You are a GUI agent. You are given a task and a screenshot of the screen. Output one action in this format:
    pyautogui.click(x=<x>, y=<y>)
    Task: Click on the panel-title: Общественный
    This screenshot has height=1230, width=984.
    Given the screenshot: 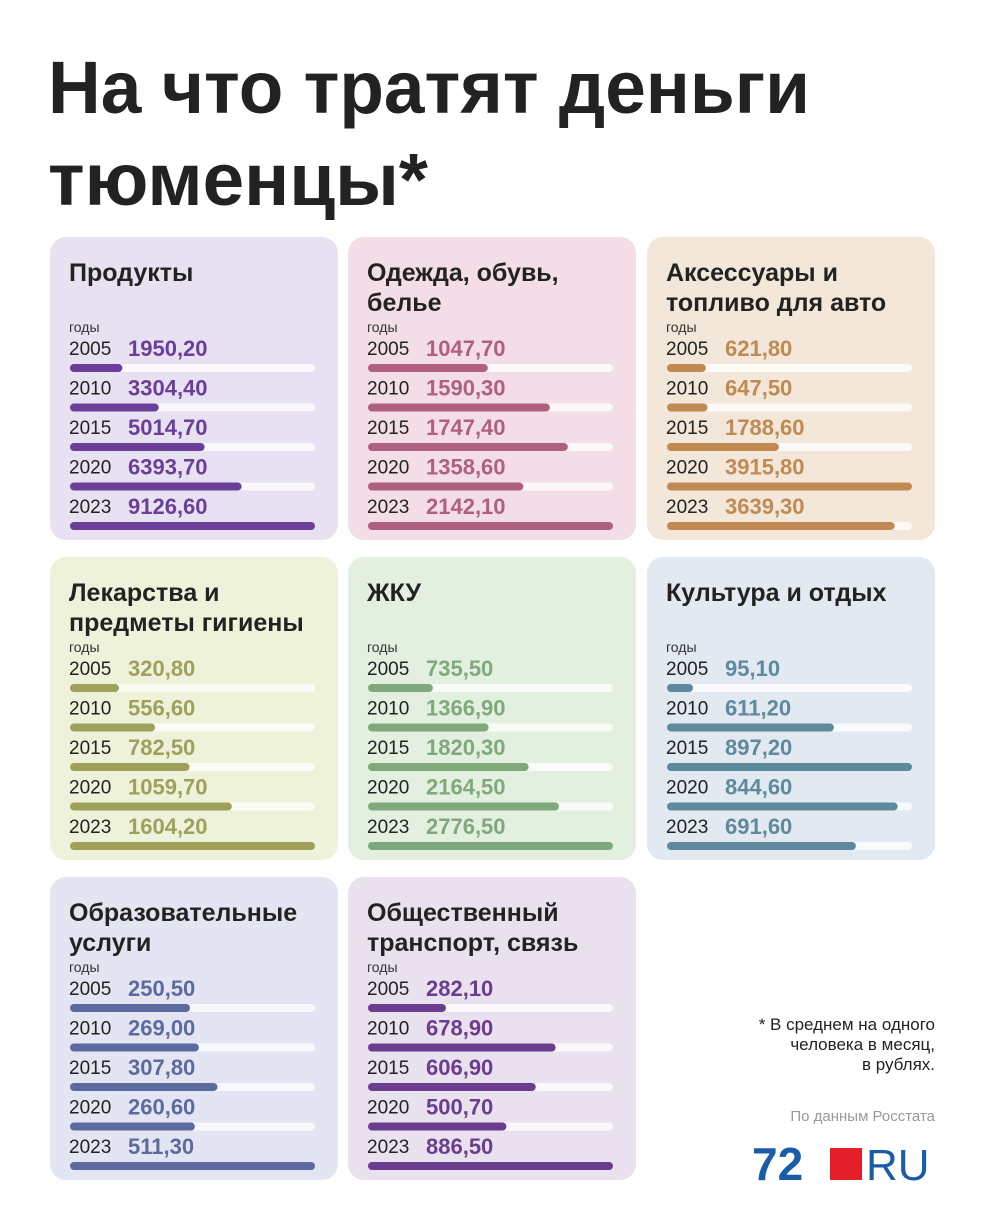 What is the action you would take?
    pyautogui.click(x=463, y=913)
    